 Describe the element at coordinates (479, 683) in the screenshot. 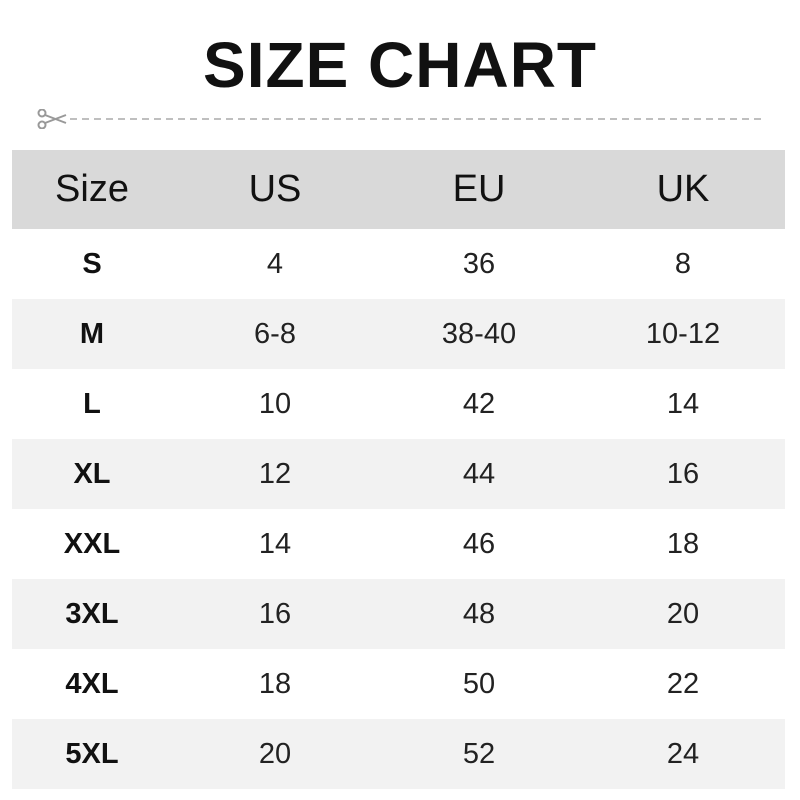

I see `cell-eu: 50` at that location.